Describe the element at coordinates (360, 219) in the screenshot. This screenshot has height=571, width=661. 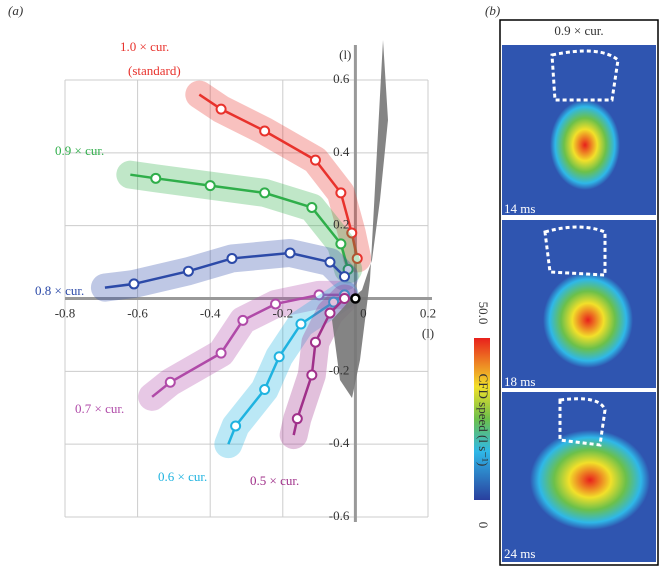
I see `body-outline` at that location.